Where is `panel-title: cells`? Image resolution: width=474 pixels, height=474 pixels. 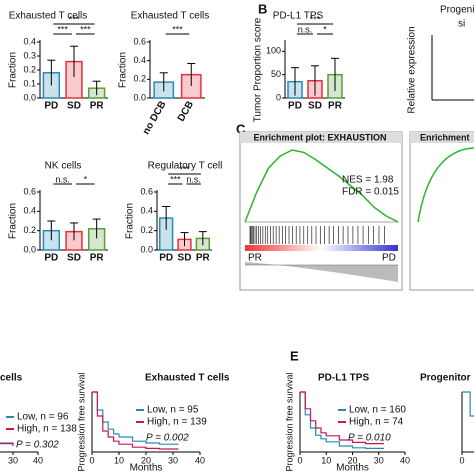
panel-title: cells is located at coordinates (11, 378).